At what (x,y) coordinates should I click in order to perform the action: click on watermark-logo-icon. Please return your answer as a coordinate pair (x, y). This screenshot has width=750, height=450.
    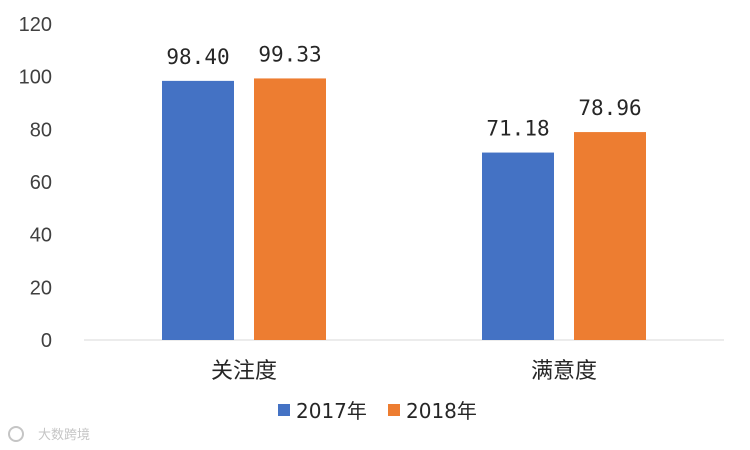
    Looking at the image, I should click on (16, 434).